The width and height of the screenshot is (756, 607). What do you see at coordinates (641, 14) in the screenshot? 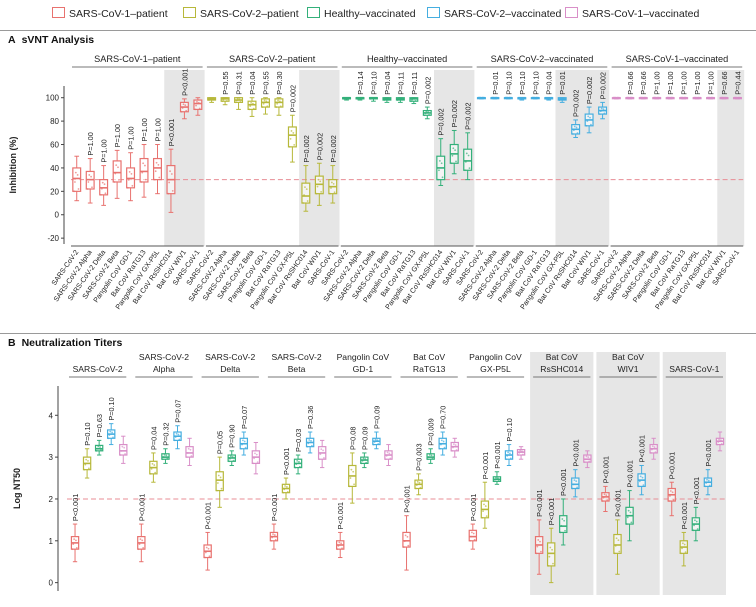
I see `legend-label: SARS-CoV-1–vaccinated` at bounding box center [641, 14].